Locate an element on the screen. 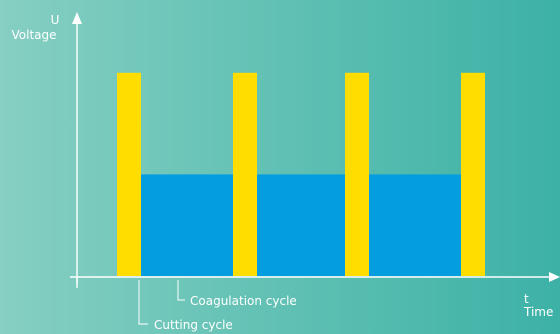  y-axis-symbol: U is located at coordinates (55, 20).